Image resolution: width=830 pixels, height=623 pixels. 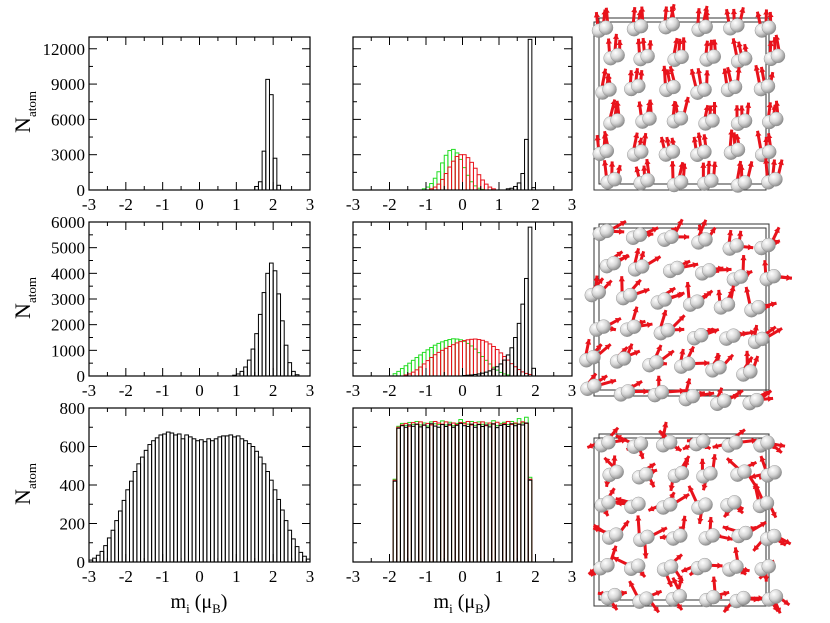 I want to click on x-tick-label: -3, so click(x=353, y=390).